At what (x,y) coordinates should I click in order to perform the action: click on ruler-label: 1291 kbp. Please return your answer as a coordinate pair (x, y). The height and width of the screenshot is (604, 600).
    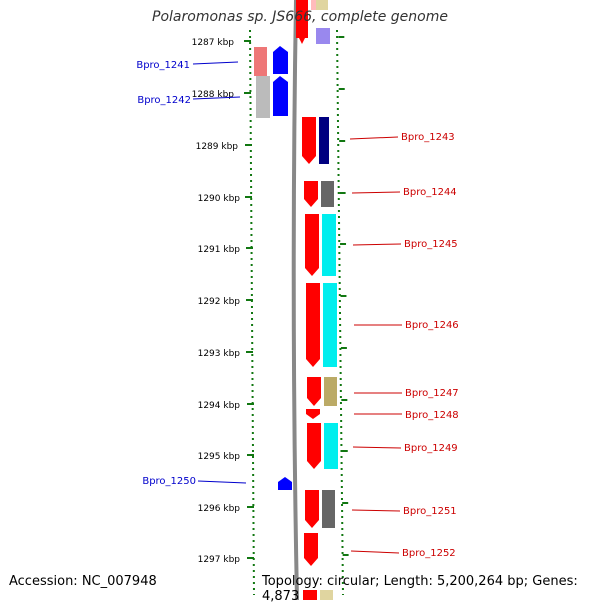
    Looking at the image, I should click on (219, 250).